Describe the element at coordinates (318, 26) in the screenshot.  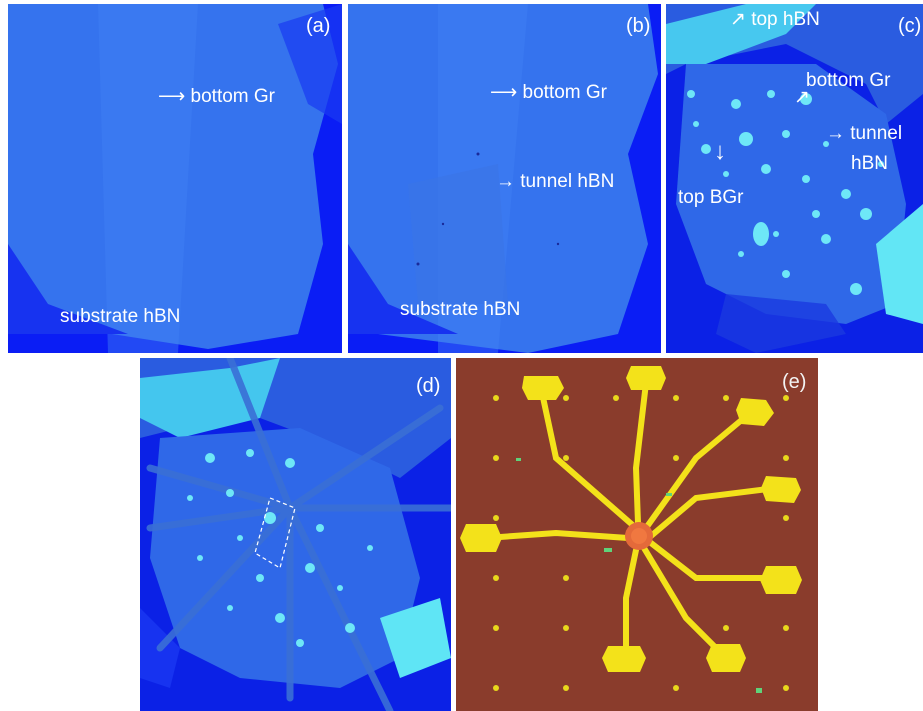
I see `panel-a-label: (a)` at that location.